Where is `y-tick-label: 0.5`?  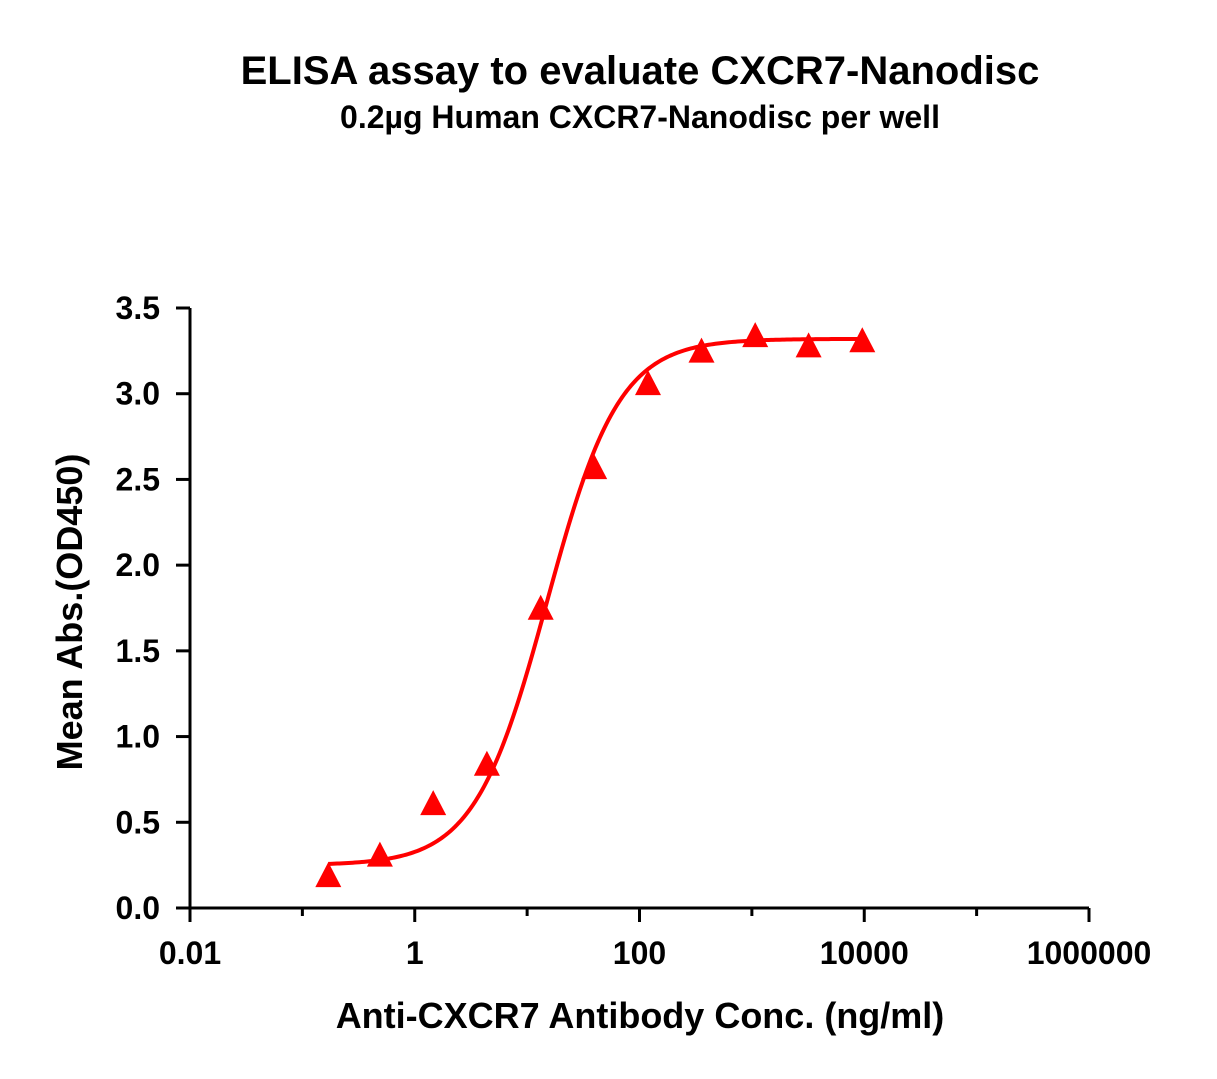 y-tick-label: 0.5 is located at coordinates (138, 822).